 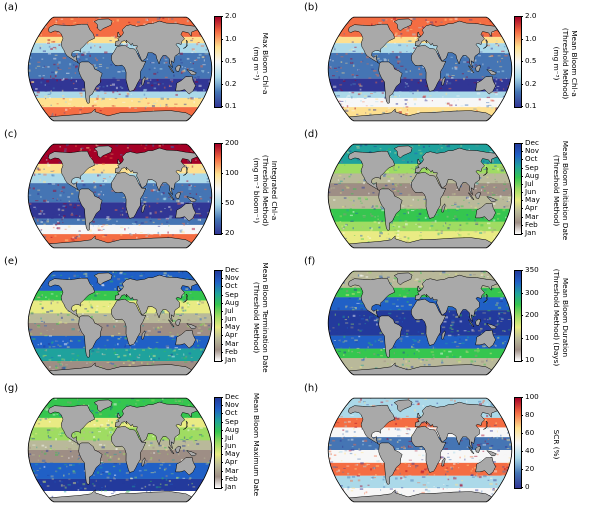 I want to click on colorbar-tick-label: Aug, so click(x=232, y=429).